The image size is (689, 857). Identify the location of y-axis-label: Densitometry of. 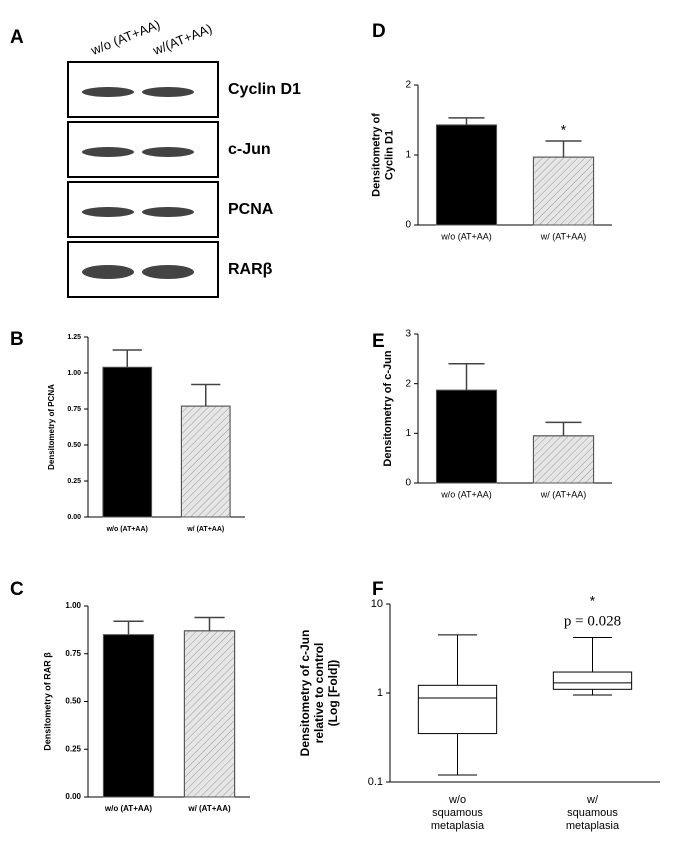
(376, 155).